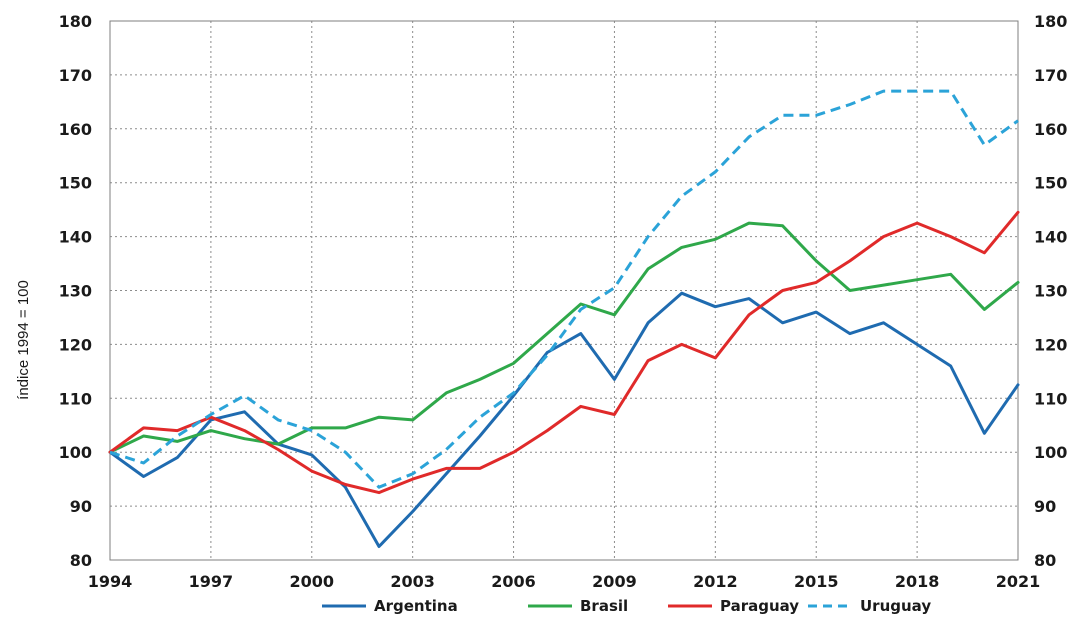 Image resolution: width=1081 pixels, height=621 pixels. I want to click on y-tick-label-left: 120, so click(75, 344).